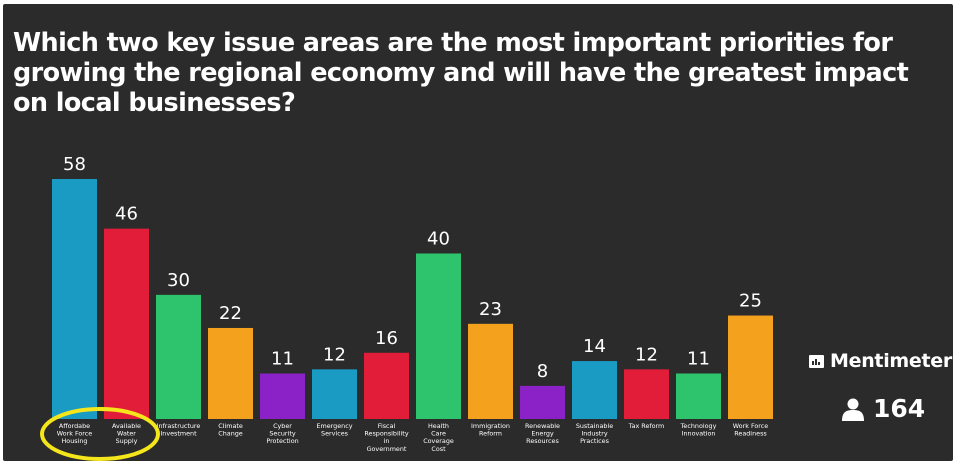 The width and height of the screenshot is (956, 463). Describe the element at coordinates (74, 426) in the screenshot. I see `category-label-line: Affordabe` at that location.